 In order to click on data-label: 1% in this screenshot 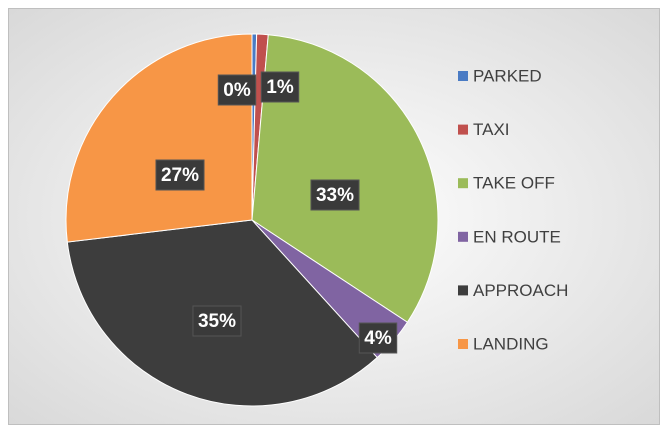, I will do `click(280, 87)`.